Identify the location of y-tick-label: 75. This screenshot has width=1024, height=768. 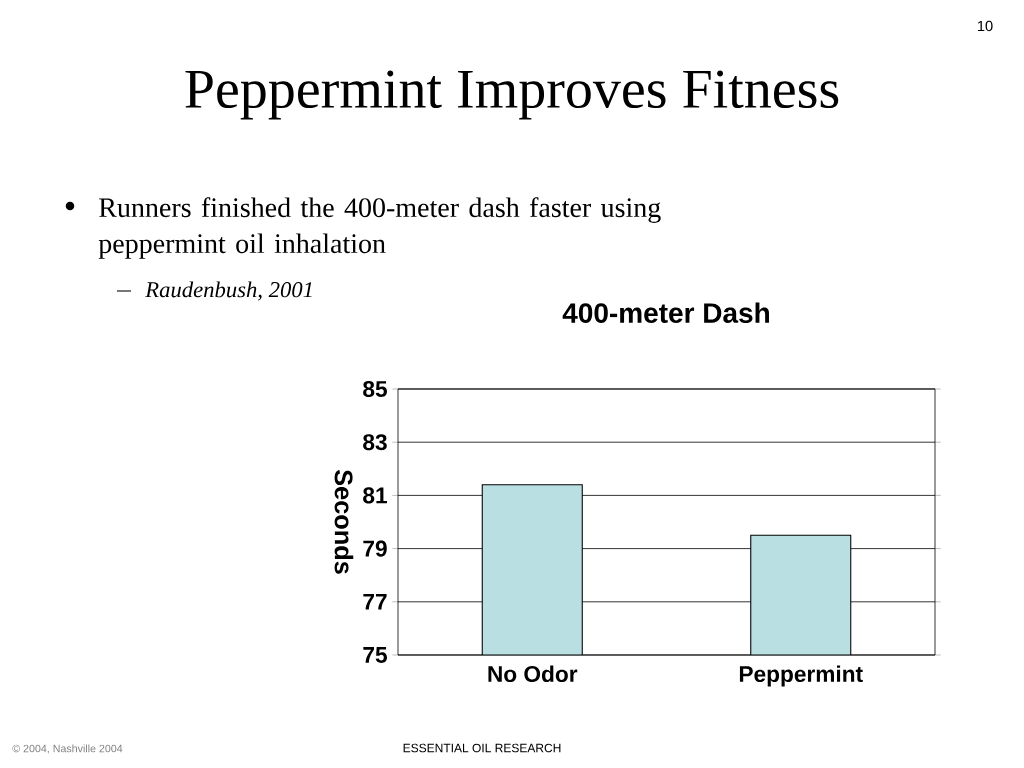
(375, 655).